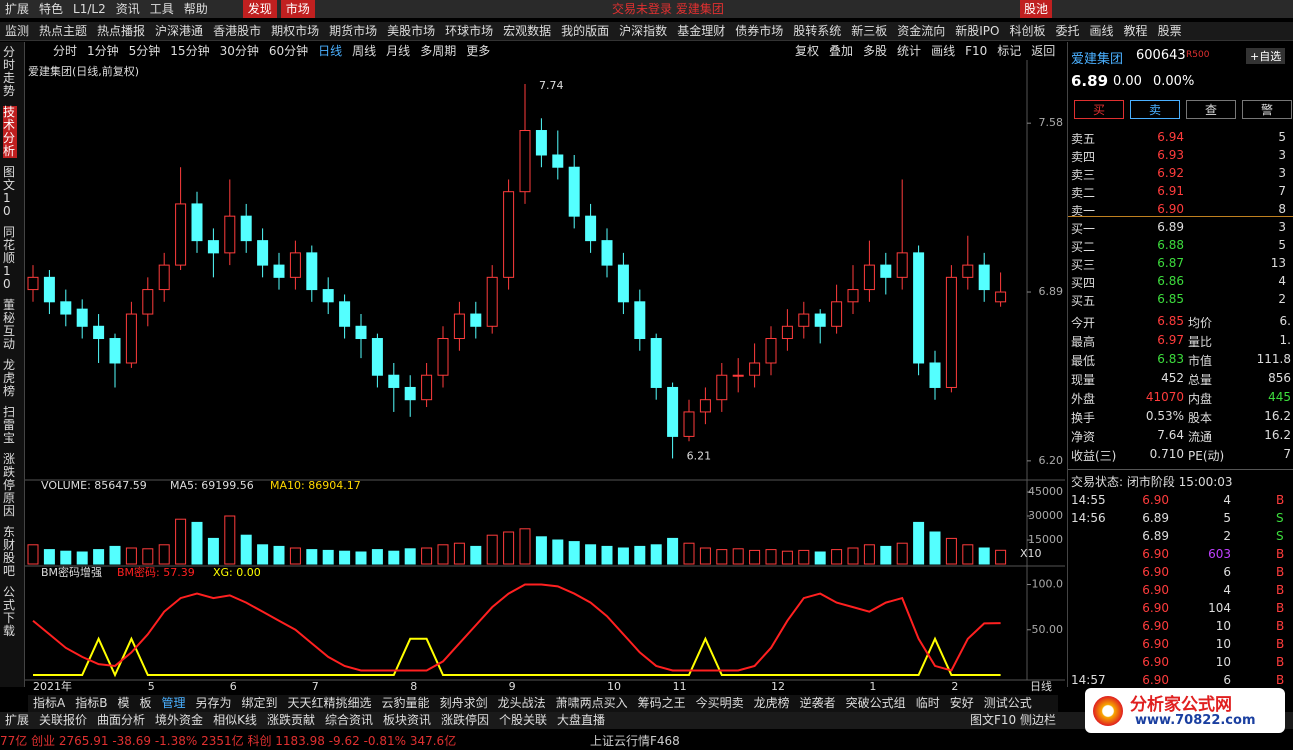 Image resolution: width=1293 pixels, height=750 pixels. Describe the element at coordinates (63, 720) in the screenshot. I see `bottom-link: 关联报价` at that location.